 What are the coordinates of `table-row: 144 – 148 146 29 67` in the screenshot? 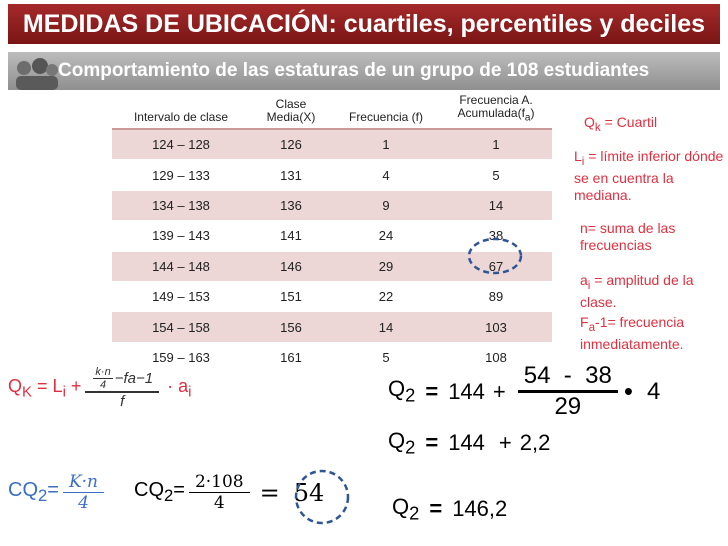 It's located at (332, 266).